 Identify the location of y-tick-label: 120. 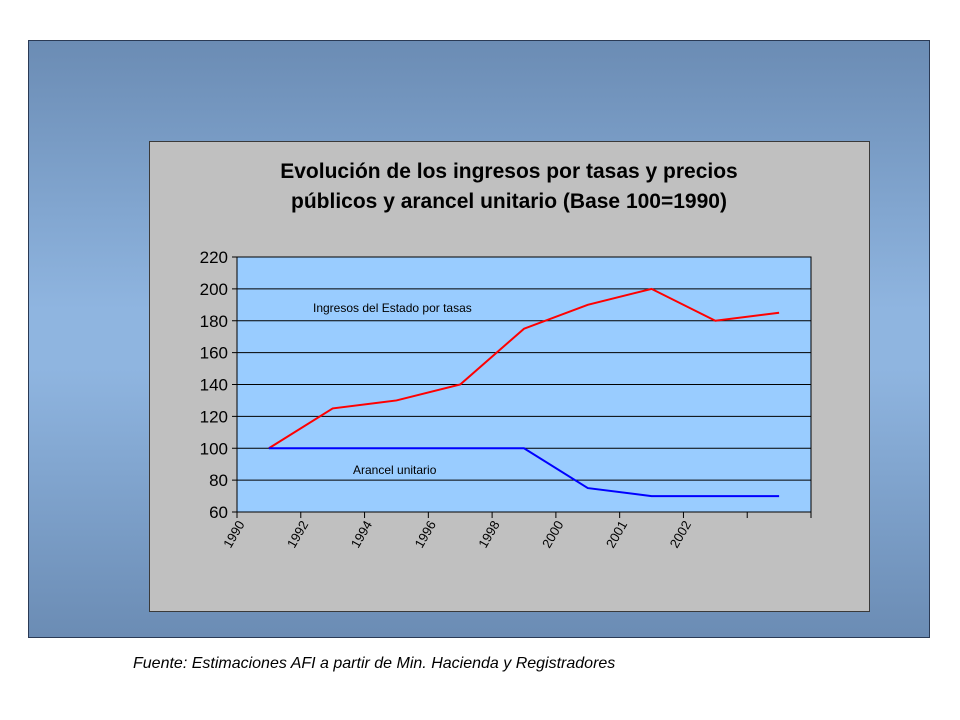
(214, 416).